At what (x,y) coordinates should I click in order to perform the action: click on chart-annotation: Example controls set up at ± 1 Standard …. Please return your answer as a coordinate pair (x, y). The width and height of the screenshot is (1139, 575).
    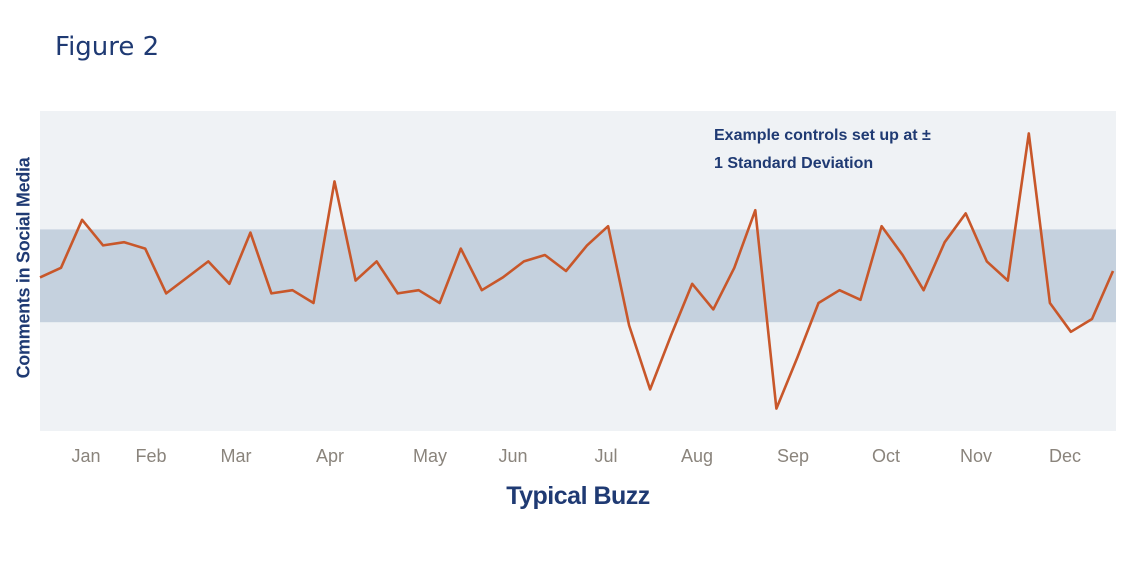
    Looking at the image, I should click on (822, 150).